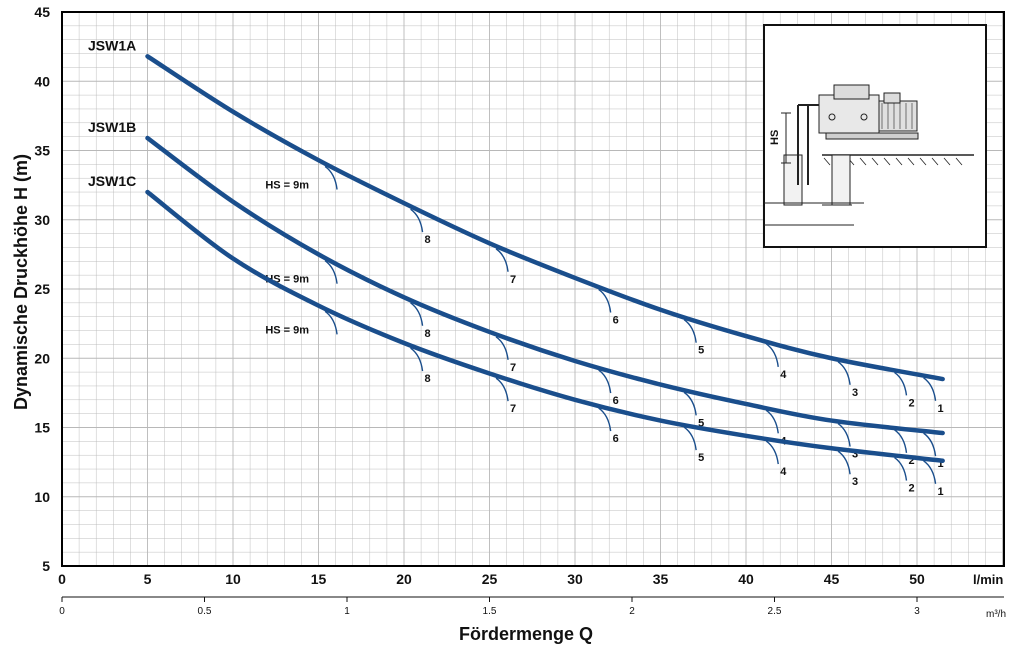  I want to click on y-tick-label: 25, so click(42, 289).